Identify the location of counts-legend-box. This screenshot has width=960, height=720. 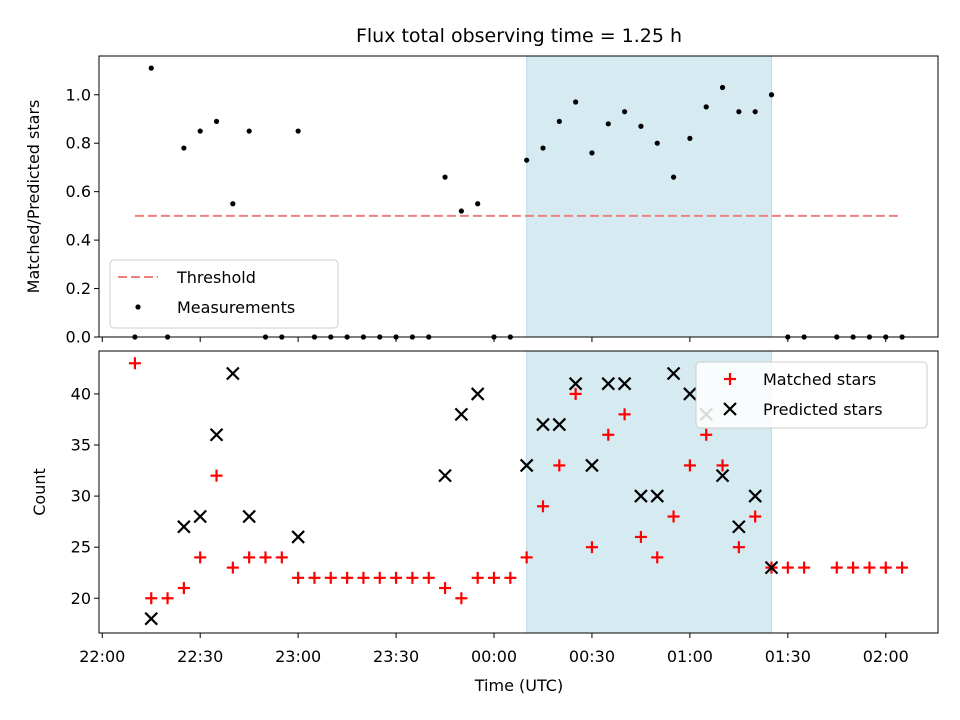
(811, 395).